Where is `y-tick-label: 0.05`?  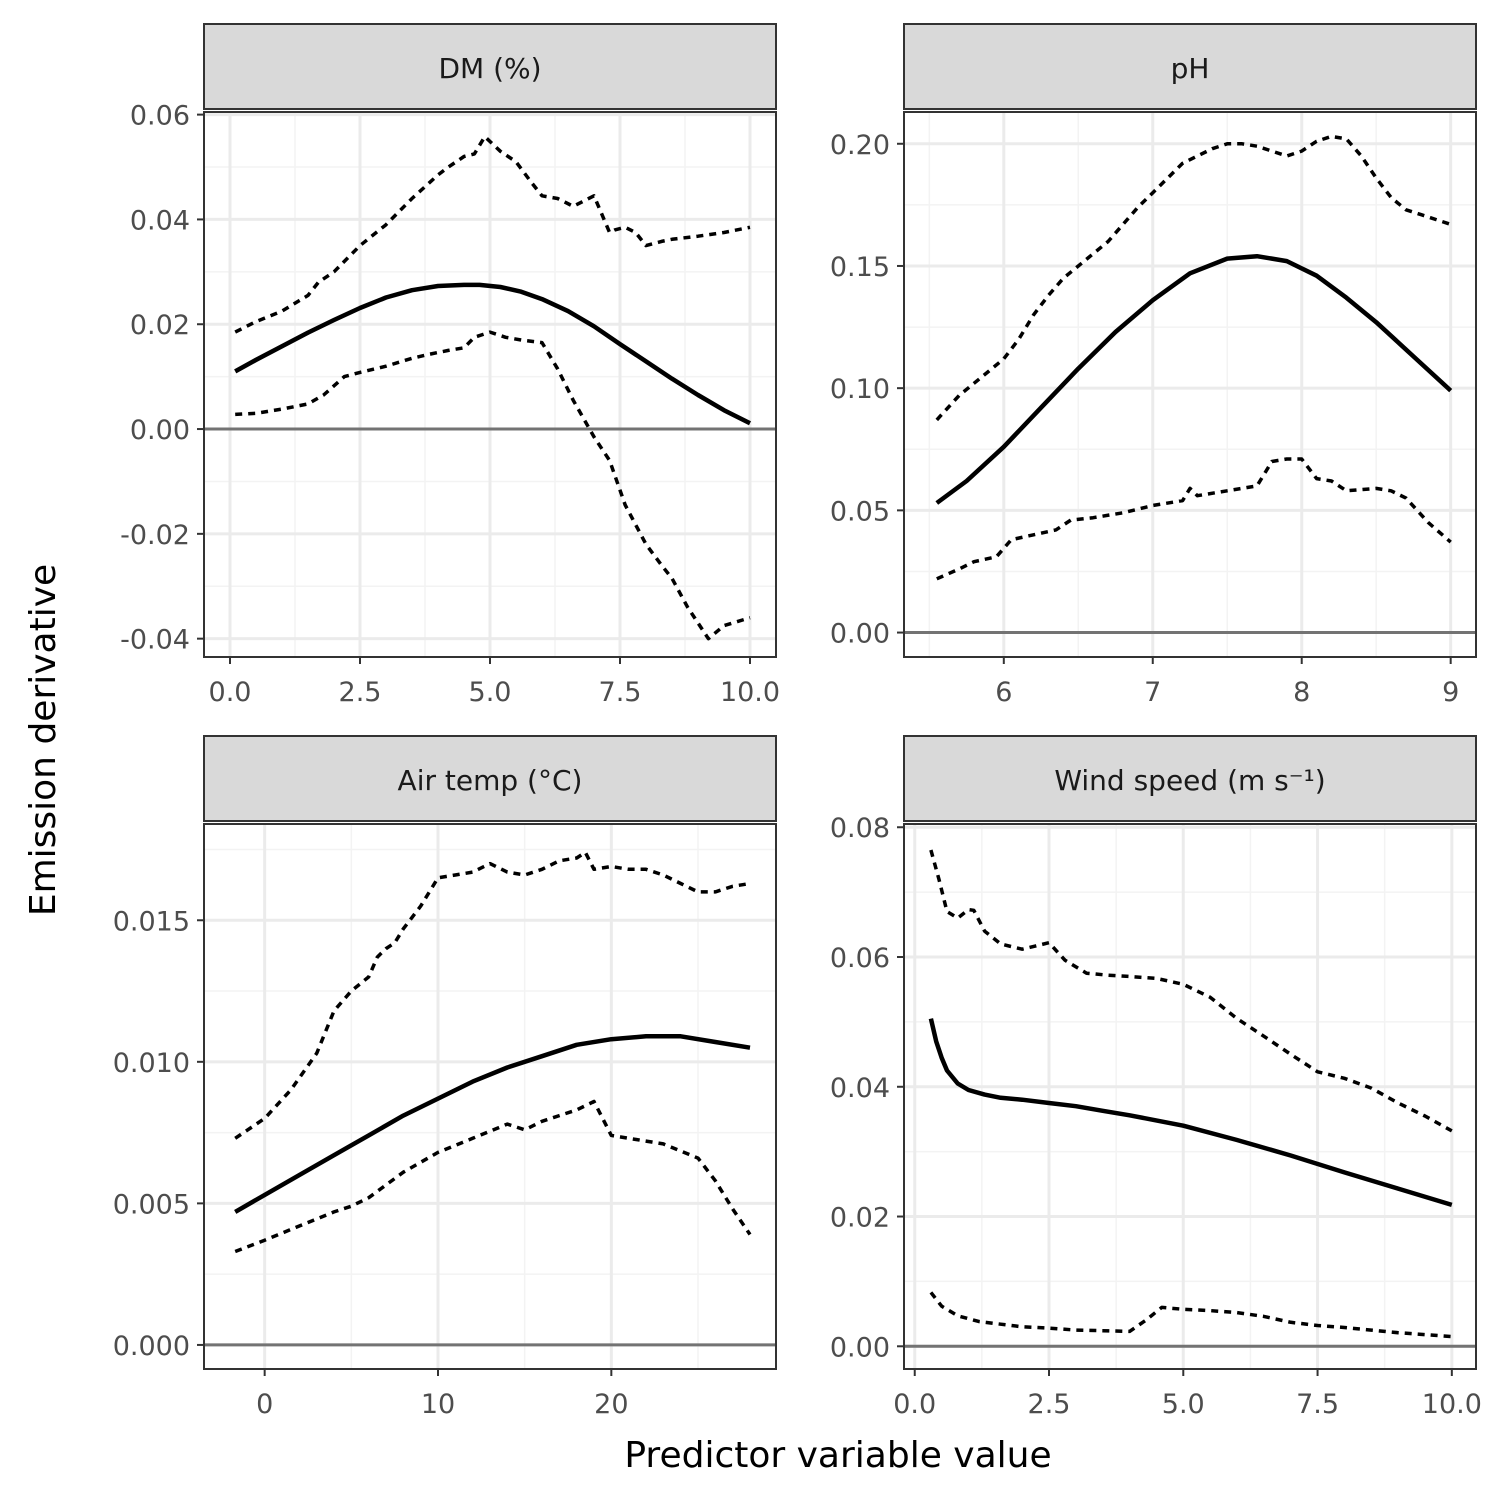 y-tick-label: 0.05 is located at coordinates (860, 511).